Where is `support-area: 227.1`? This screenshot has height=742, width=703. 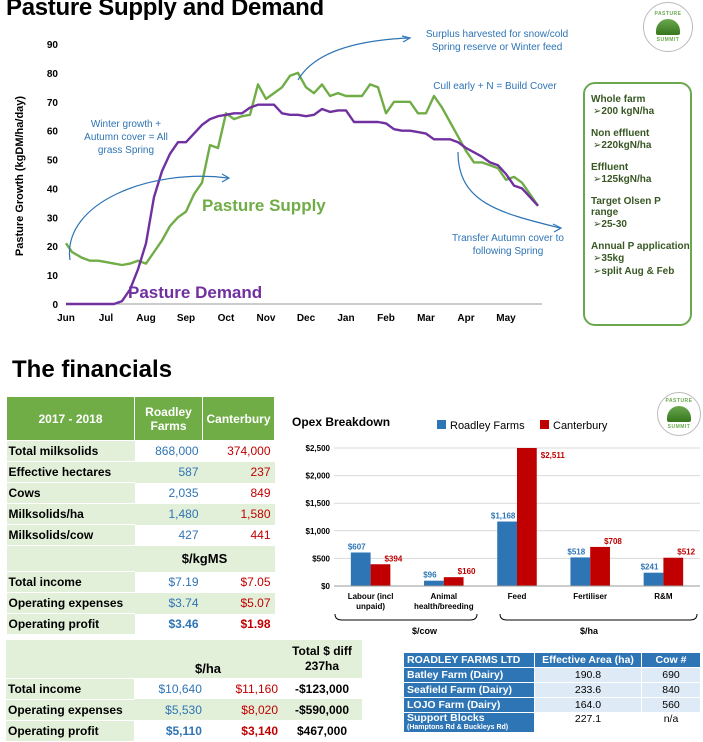 support-area: 227.1 is located at coordinates (588, 722).